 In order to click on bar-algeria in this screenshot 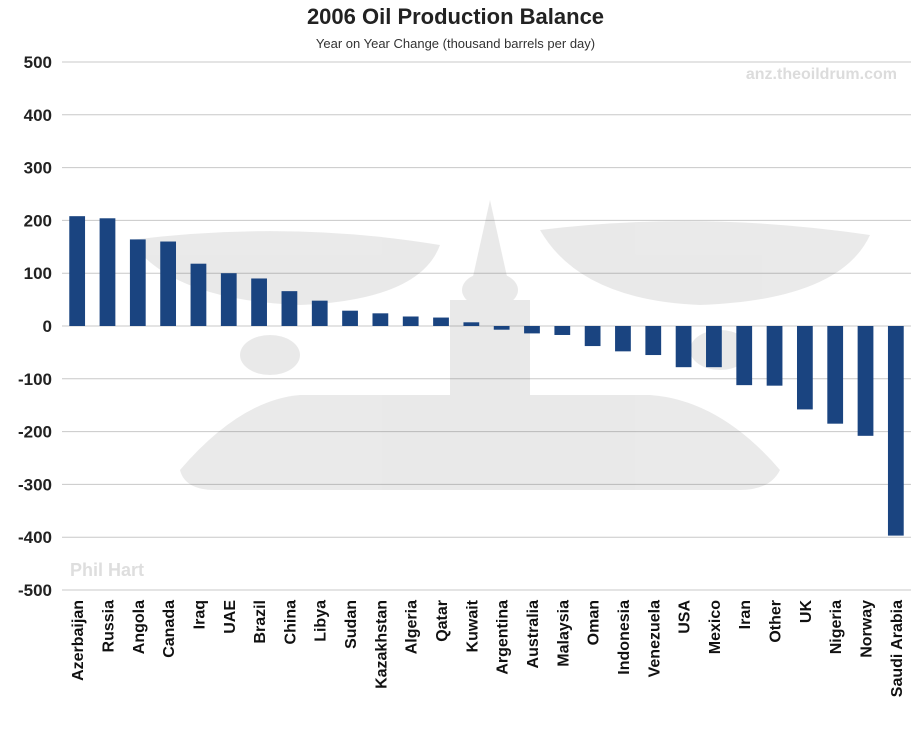, I will do `click(410, 321)`.